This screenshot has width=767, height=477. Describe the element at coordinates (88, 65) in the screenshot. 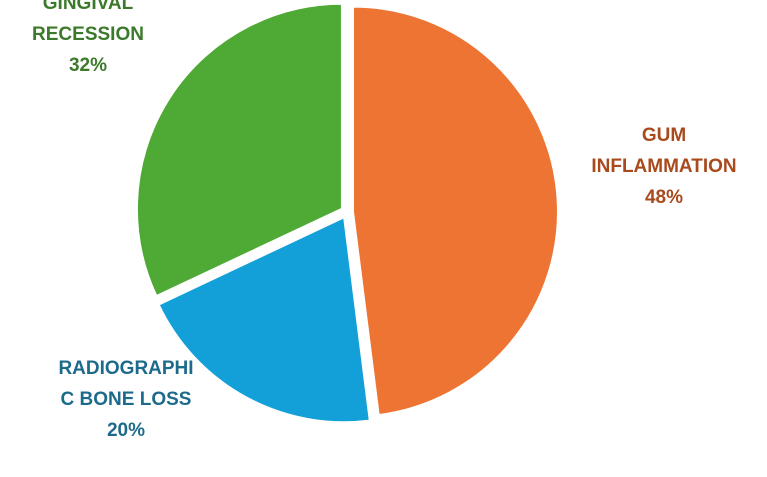

I see `slice-value-label: 32%` at that location.